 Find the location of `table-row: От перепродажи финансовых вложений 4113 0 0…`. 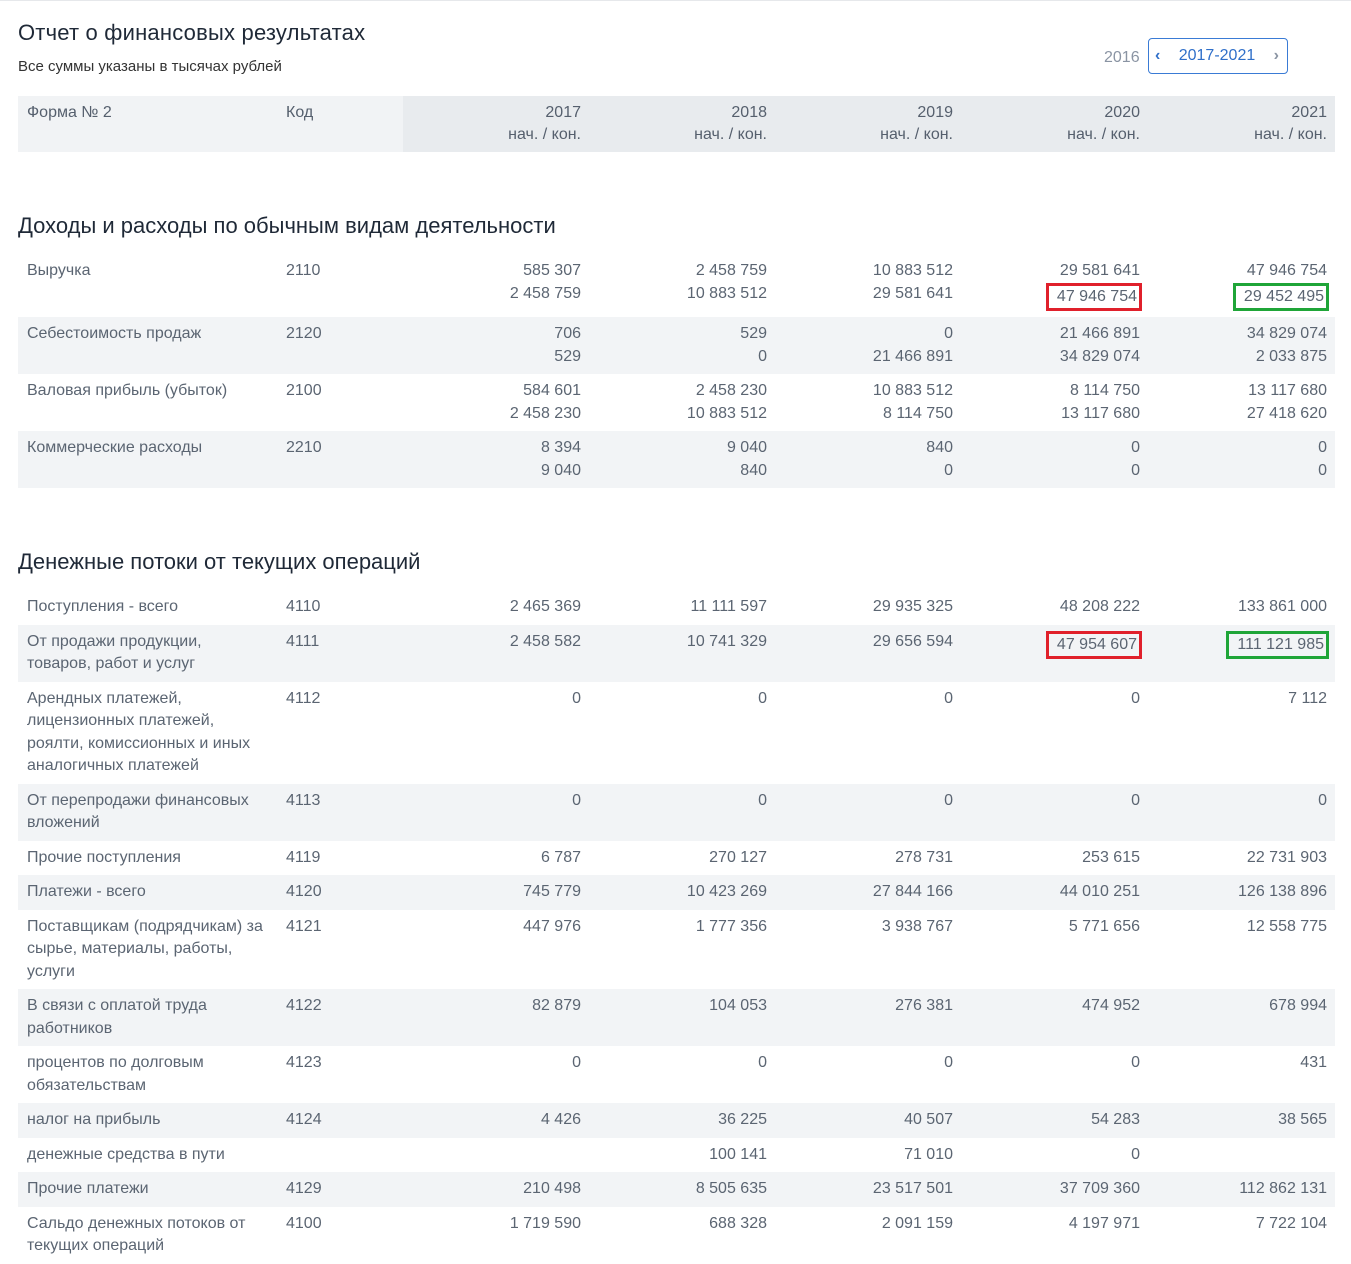

table-row: От перепродажи финансовых вложений 4113 0 0… is located at coordinates (676, 812).